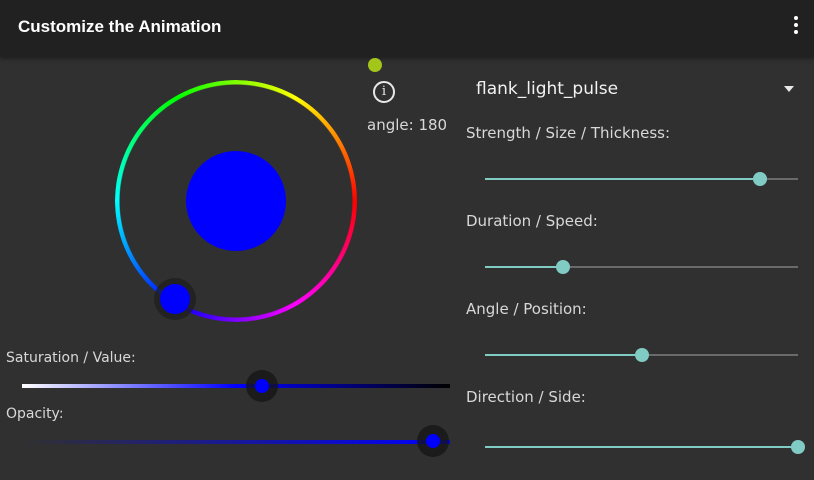  I want to click on duration-slider-fill, so click(524, 267).